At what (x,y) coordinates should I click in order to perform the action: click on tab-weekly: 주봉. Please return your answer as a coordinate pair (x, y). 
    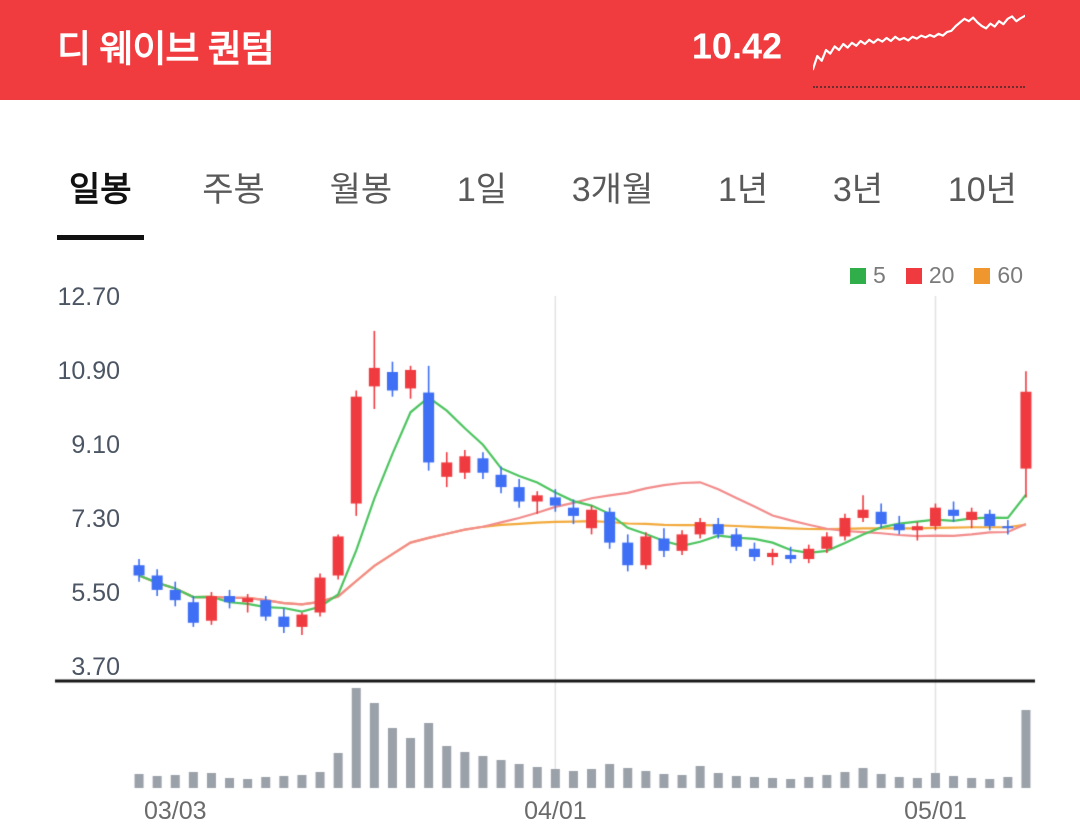
    Looking at the image, I should click on (233, 190).